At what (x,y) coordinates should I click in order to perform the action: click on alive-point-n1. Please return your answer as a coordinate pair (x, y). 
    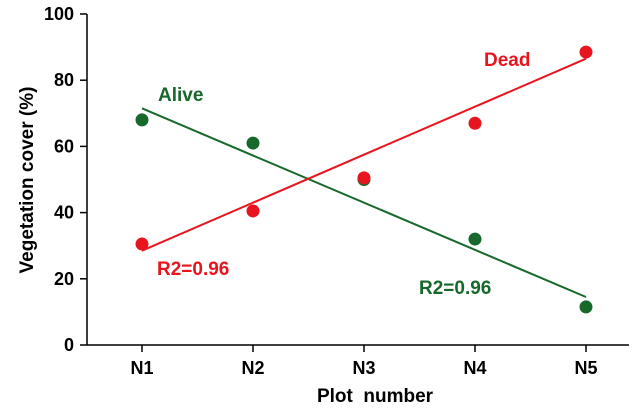
    Looking at the image, I should click on (142, 120).